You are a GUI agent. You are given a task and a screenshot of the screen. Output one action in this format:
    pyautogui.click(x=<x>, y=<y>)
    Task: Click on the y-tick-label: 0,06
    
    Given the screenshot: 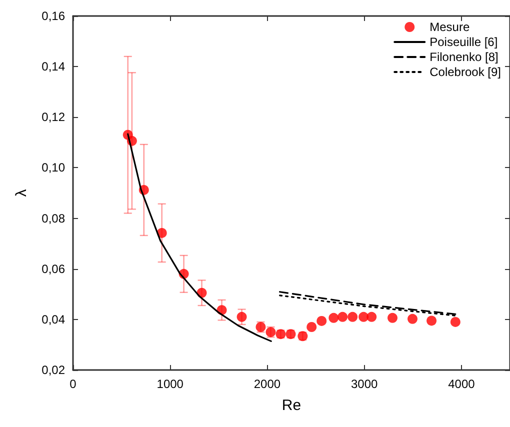 What is the action you would take?
    pyautogui.click(x=54, y=269)
    